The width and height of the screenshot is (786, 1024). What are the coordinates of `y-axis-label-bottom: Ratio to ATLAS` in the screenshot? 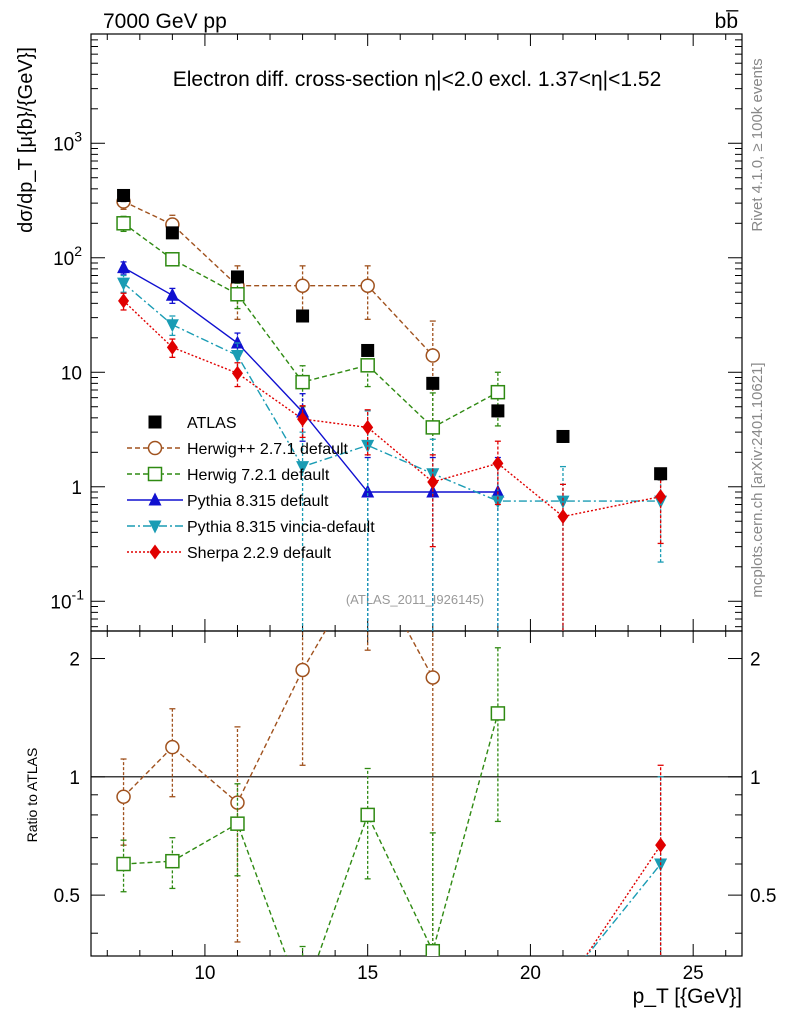 It's located at (32, 795).